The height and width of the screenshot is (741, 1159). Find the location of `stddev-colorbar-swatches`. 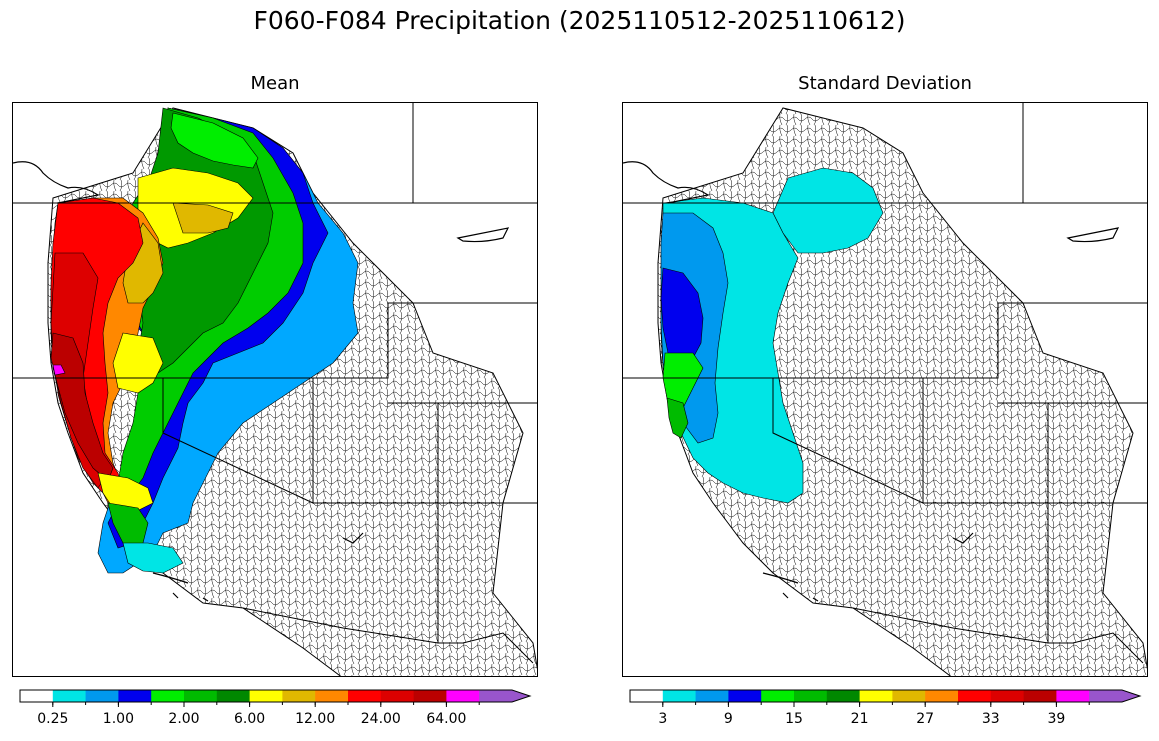

stddev-colorbar-swatches is located at coordinates (885, 698).